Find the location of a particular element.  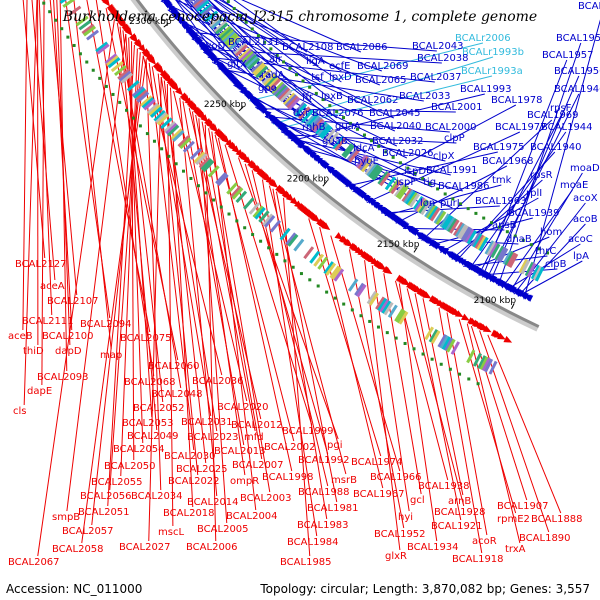

reverse-gene-label: BCAL1988 is located at coordinates (324, 492).